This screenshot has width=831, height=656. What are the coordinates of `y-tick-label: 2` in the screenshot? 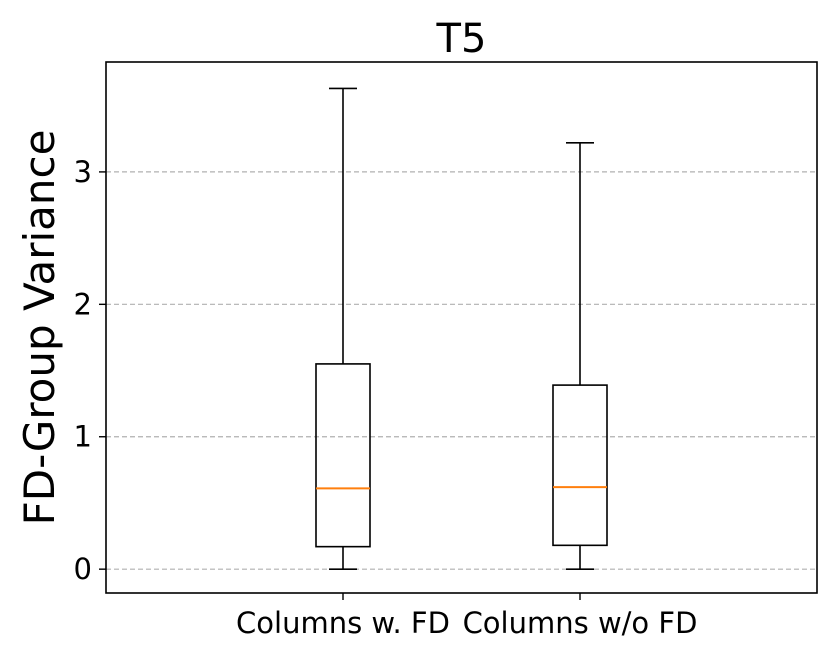 It's located at (83, 304).